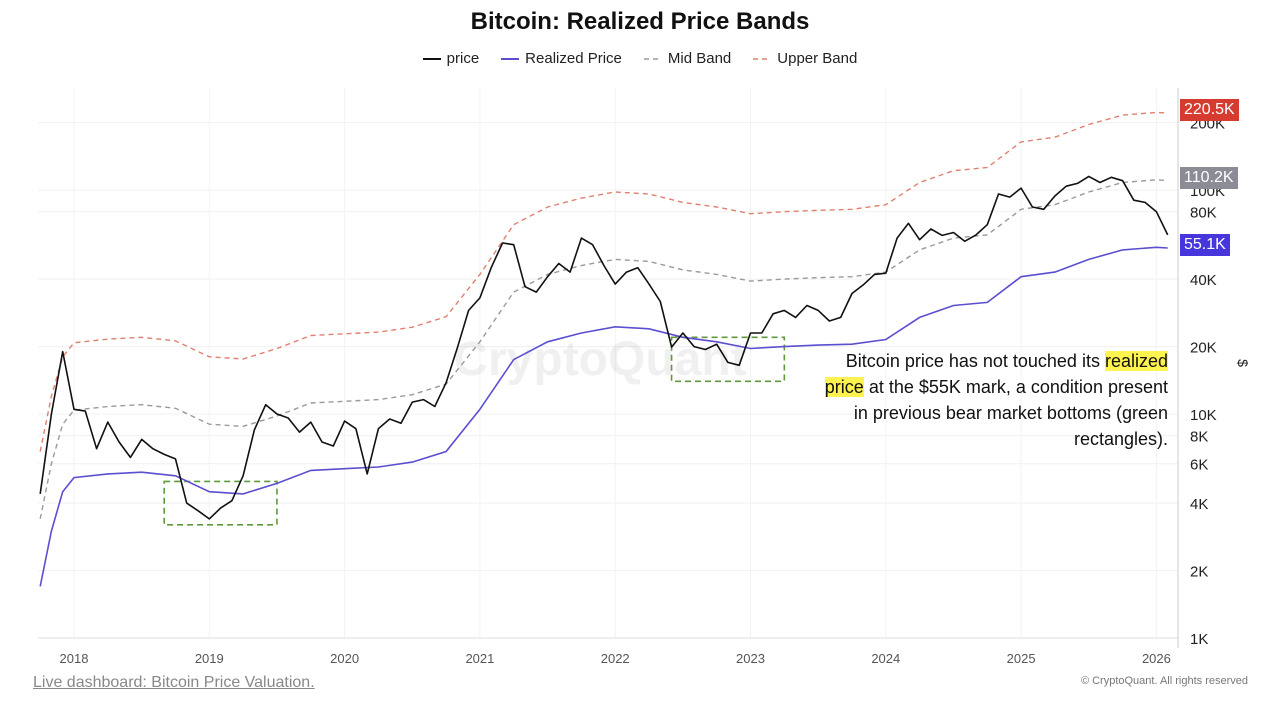 This screenshot has height=722, width=1280. Describe the element at coordinates (344, 658) in the screenshot. I see `x-tick-label: 2020` at that location.